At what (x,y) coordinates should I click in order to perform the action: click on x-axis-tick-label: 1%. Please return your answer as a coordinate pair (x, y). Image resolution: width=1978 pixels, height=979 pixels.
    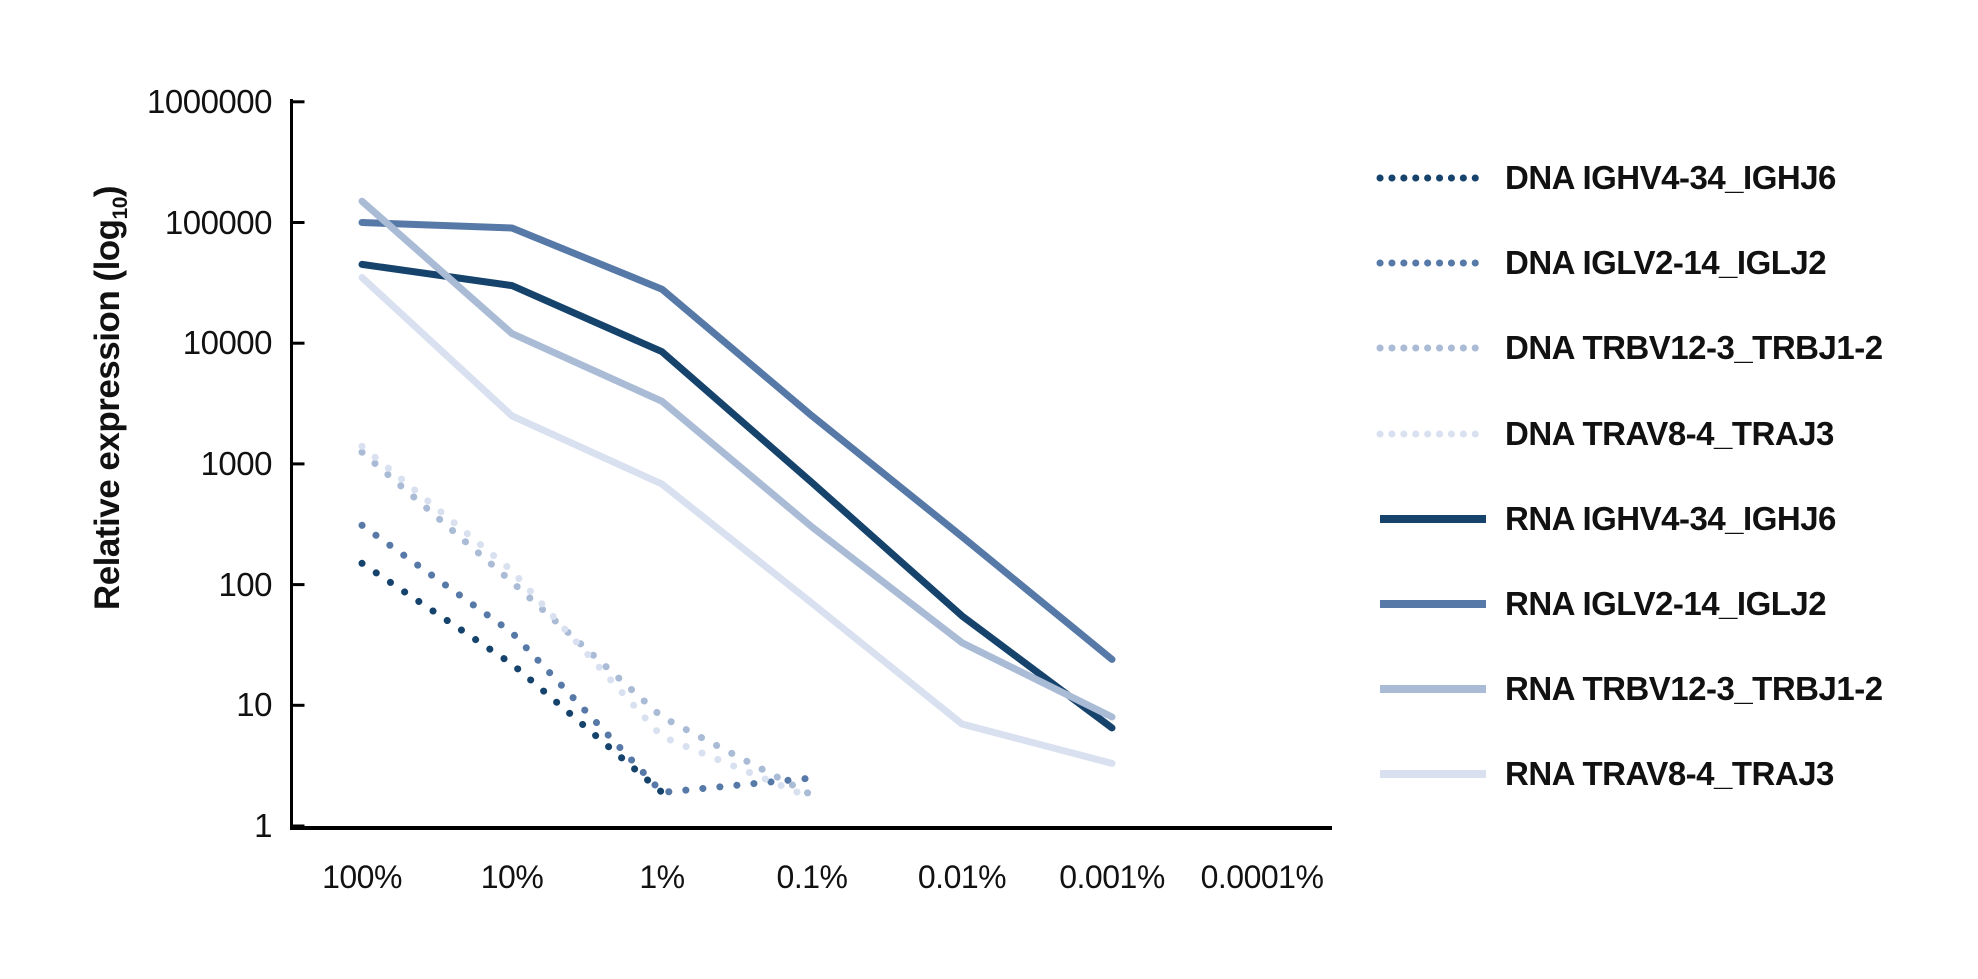
    Looking at the image, I should click on (662, 877).